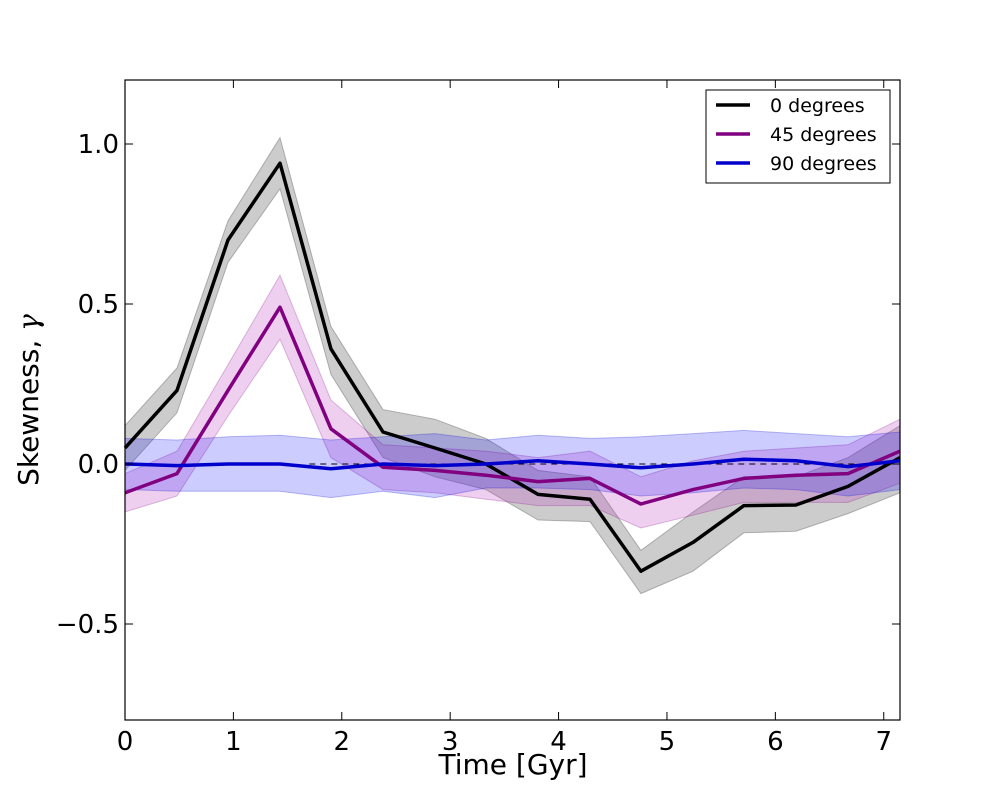 Image resolution: width=1000 pixels, height=800 pixels. Describe the element at coordinates (817, 106) in the screenshot. I see `legend-label-0-degrees: 0 degrees` at that location.